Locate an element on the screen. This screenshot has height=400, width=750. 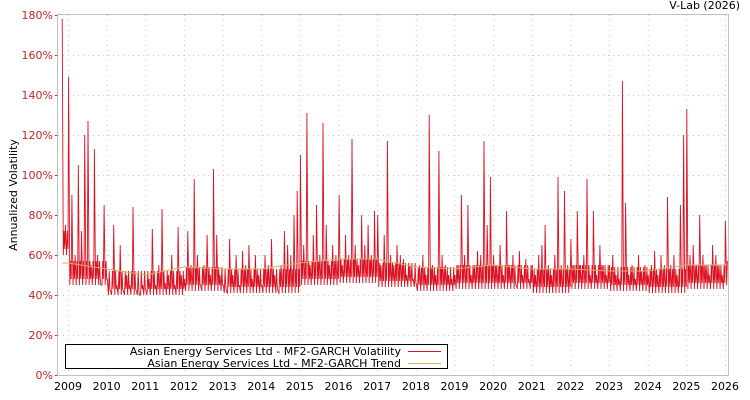
x-tick-label: 2026 is located at coordinates (725, 386).